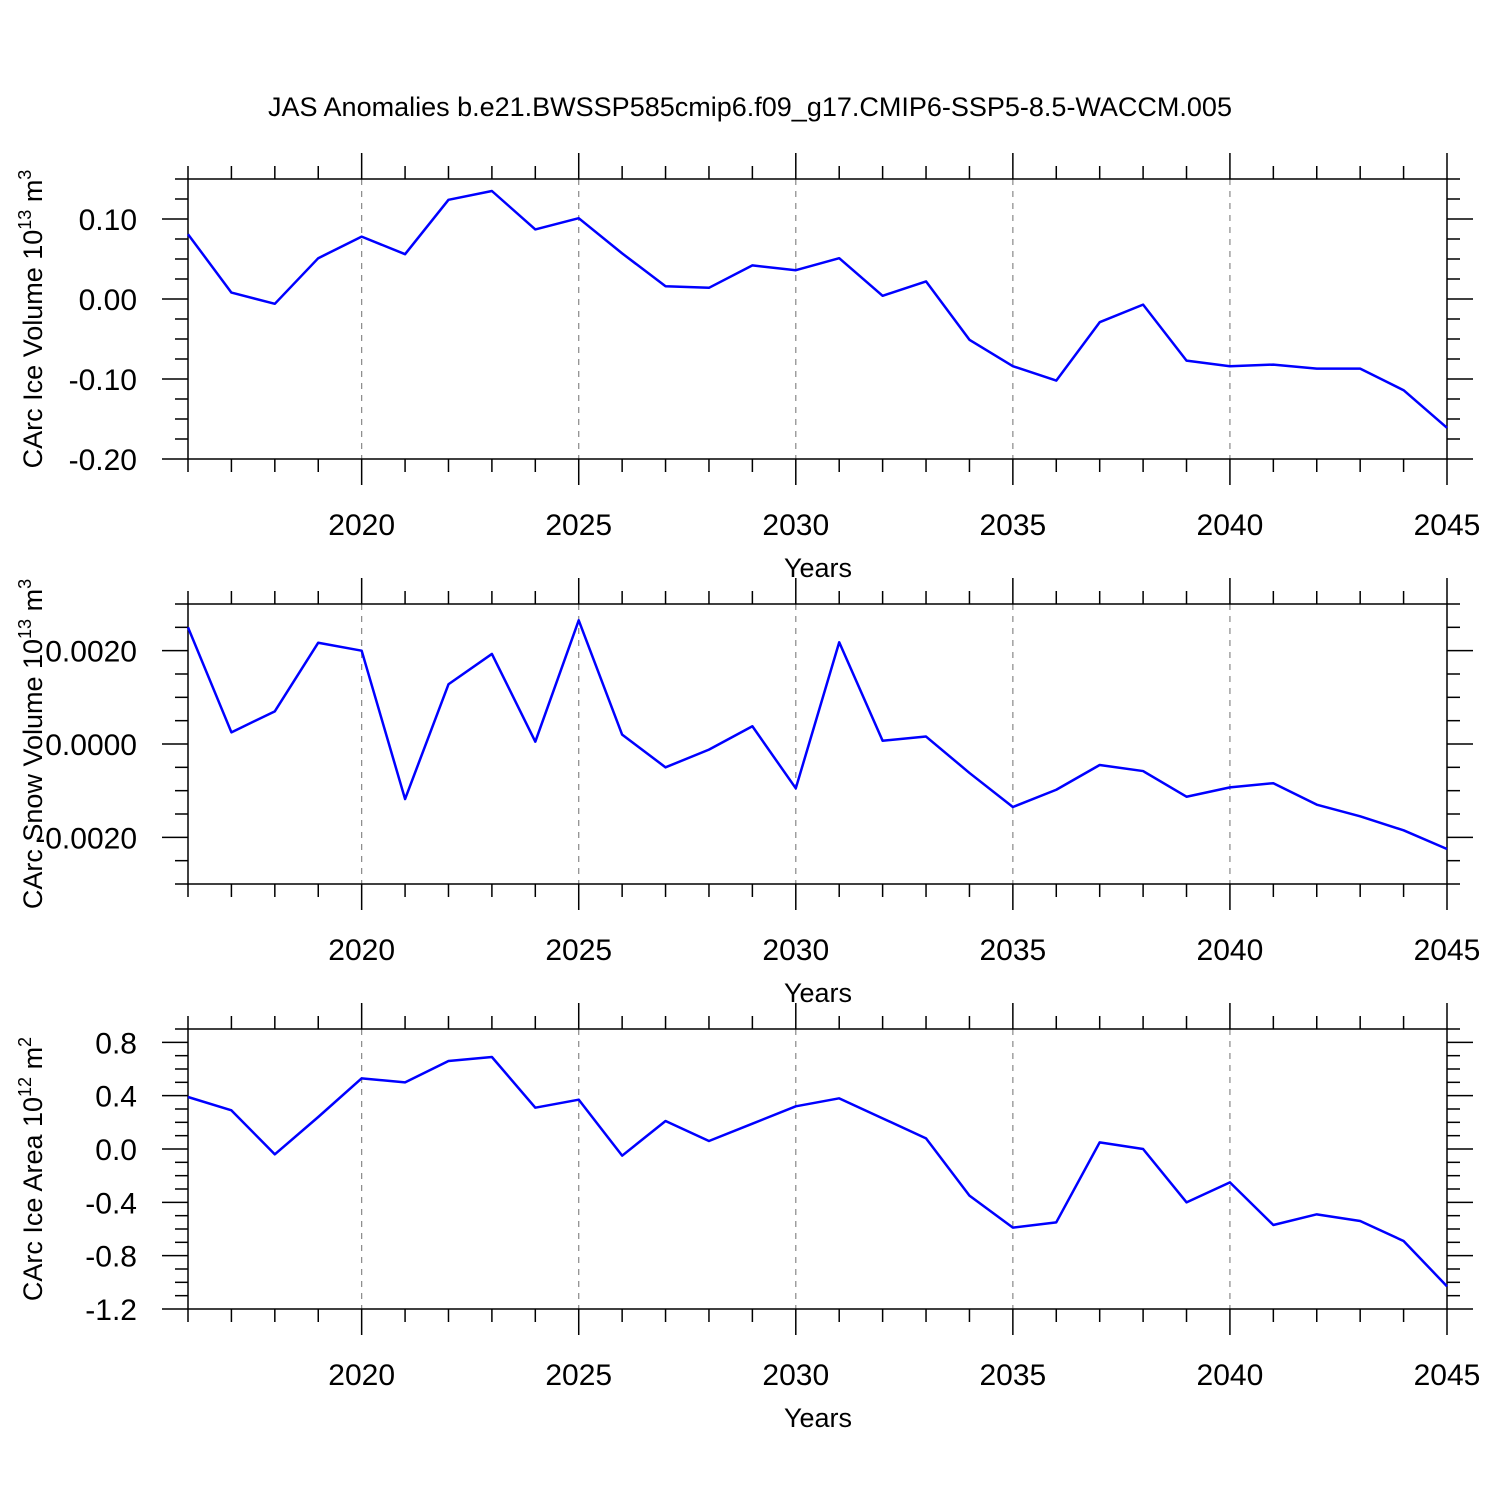  Describe the element at coordinates (103, 460) in the screenshot. I see `y-tick-label: -0.20` at that location.